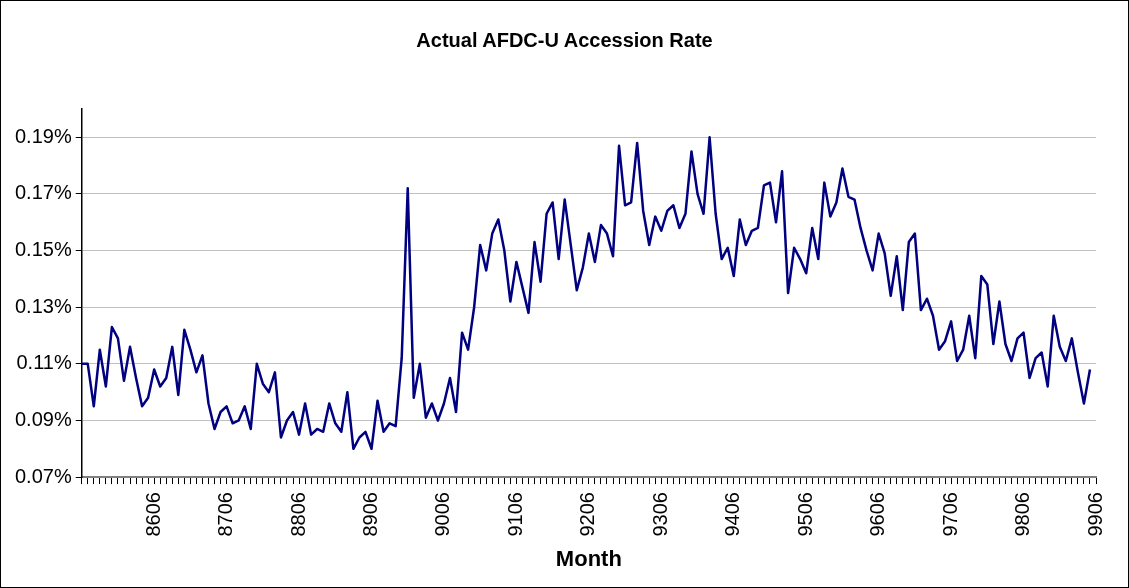 The image size is (1129, 588). Describe the element at coordinates (804, 514) in the screenshot. I see `x-tick-label: 9506` at that location.